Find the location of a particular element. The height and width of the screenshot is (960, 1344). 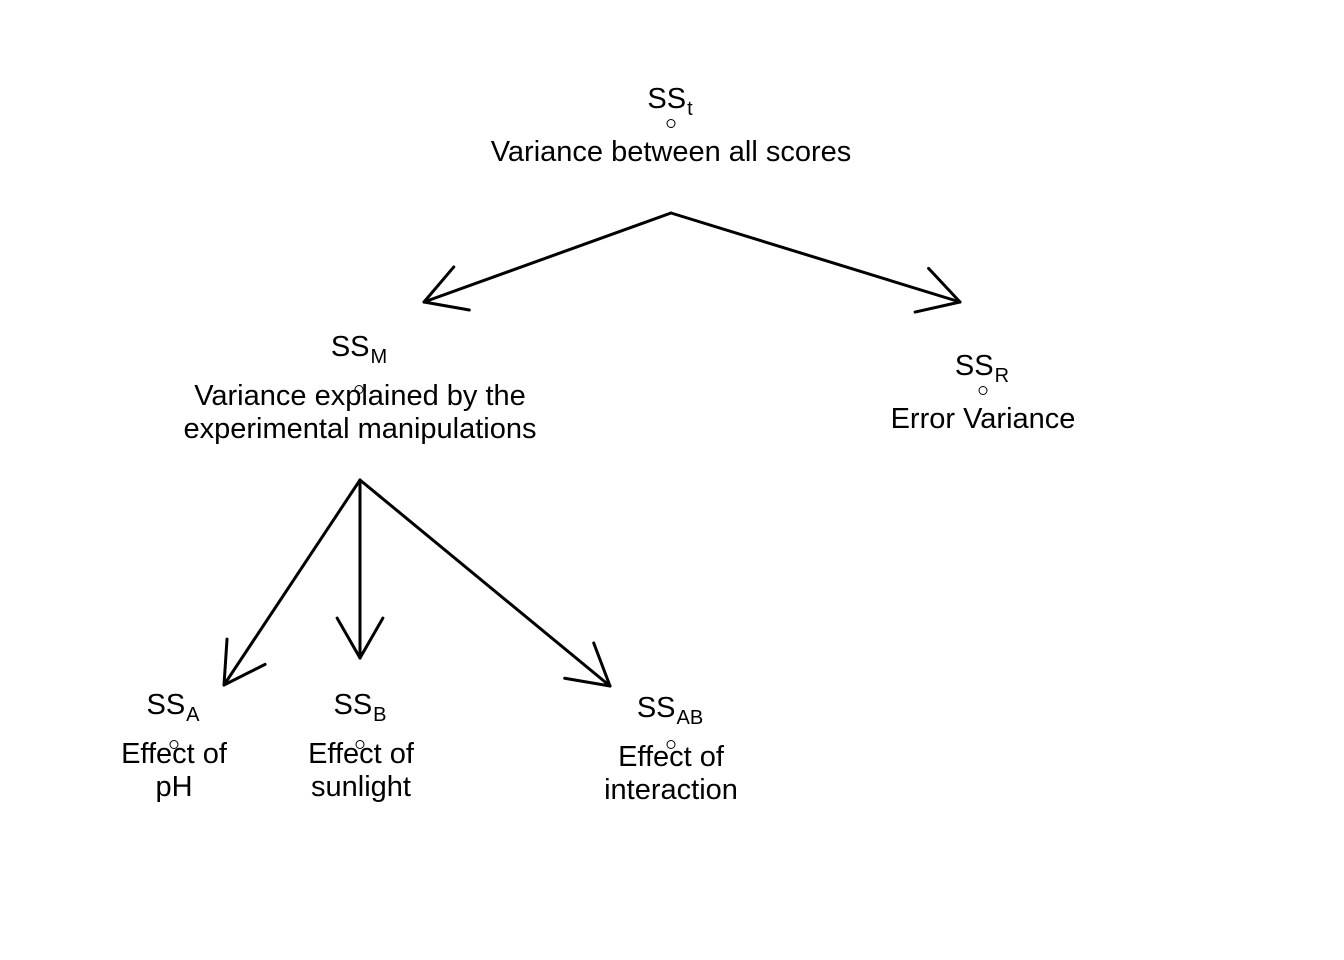

ss-factor-a-main: SS is located at coordinates (166, 705).